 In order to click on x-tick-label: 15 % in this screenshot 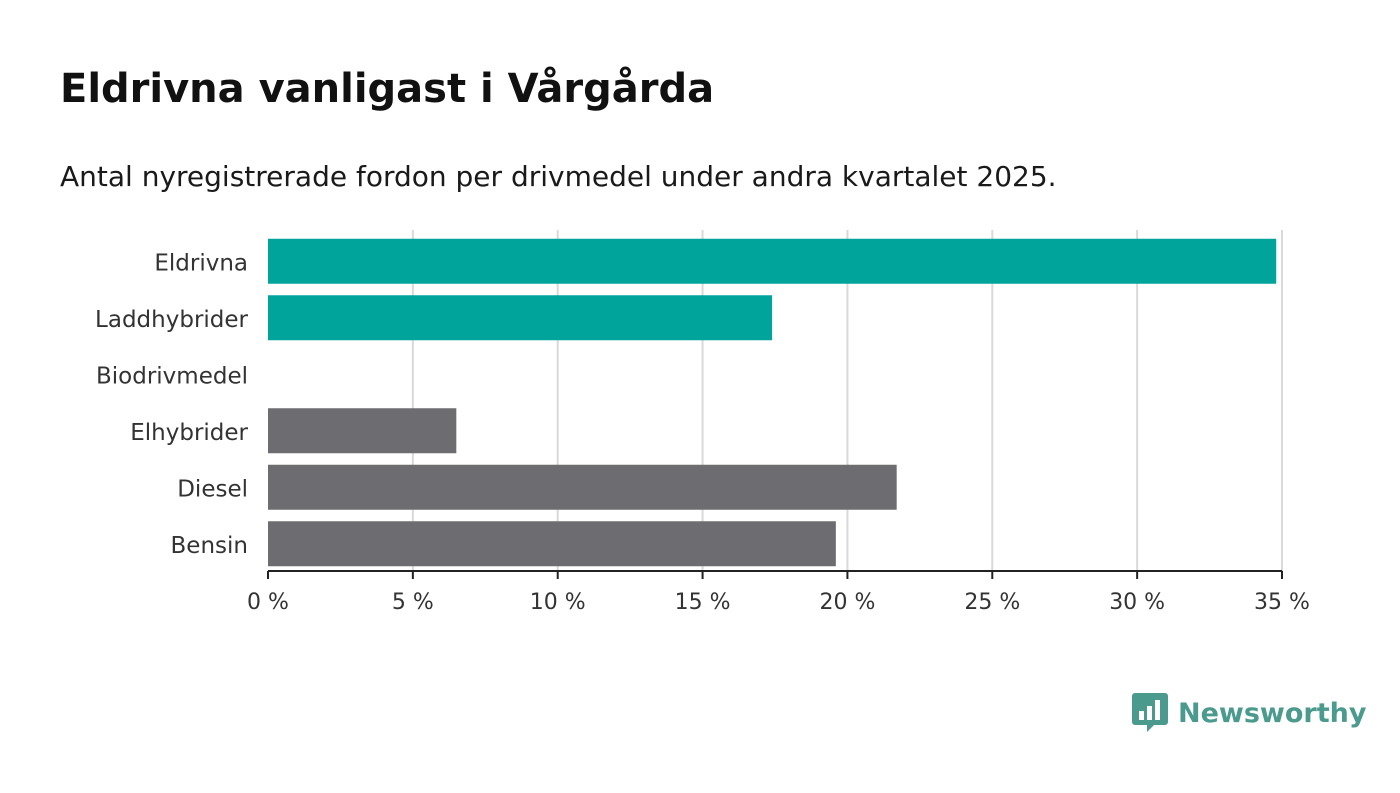, I will do `click(703, 602)`.